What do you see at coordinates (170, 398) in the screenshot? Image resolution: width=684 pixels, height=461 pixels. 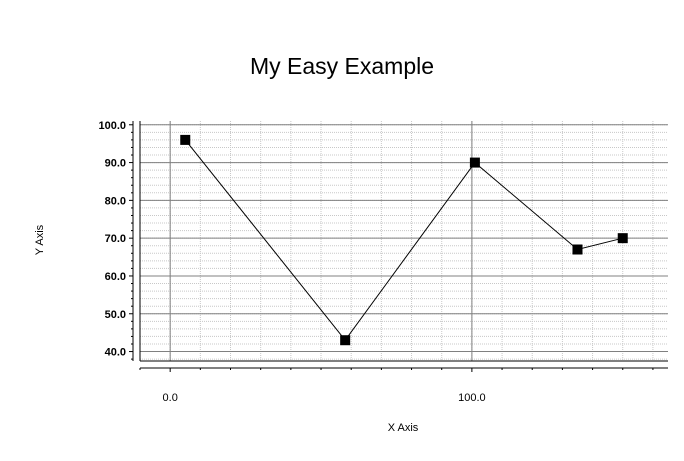 I see `x-tick-label: 0.0` at bounding box center [170, 398].